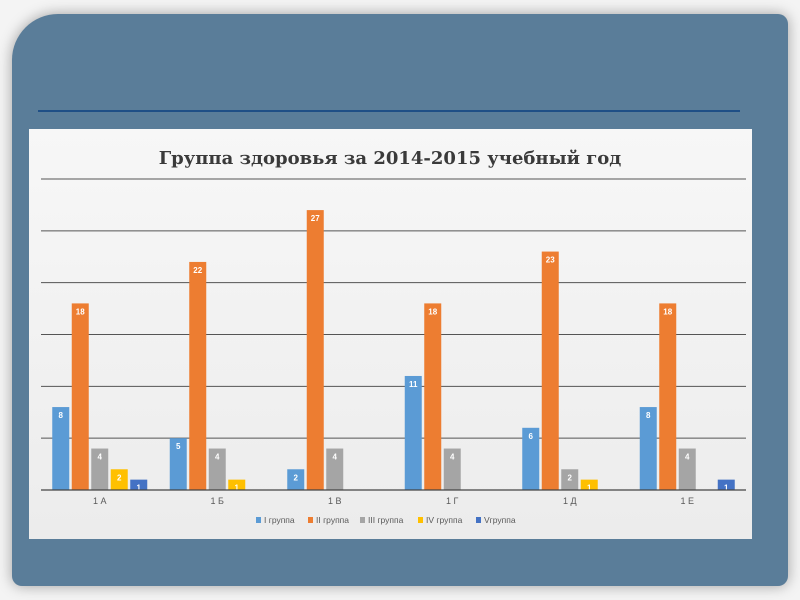 The height and width of the screenshot is (600, 800). I want to click on x-tick-label: 1 А, so click(100, 501).